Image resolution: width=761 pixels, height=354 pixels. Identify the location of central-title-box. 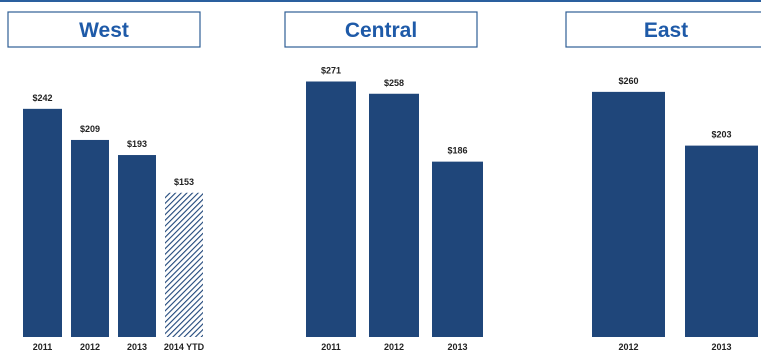
(381, 29).